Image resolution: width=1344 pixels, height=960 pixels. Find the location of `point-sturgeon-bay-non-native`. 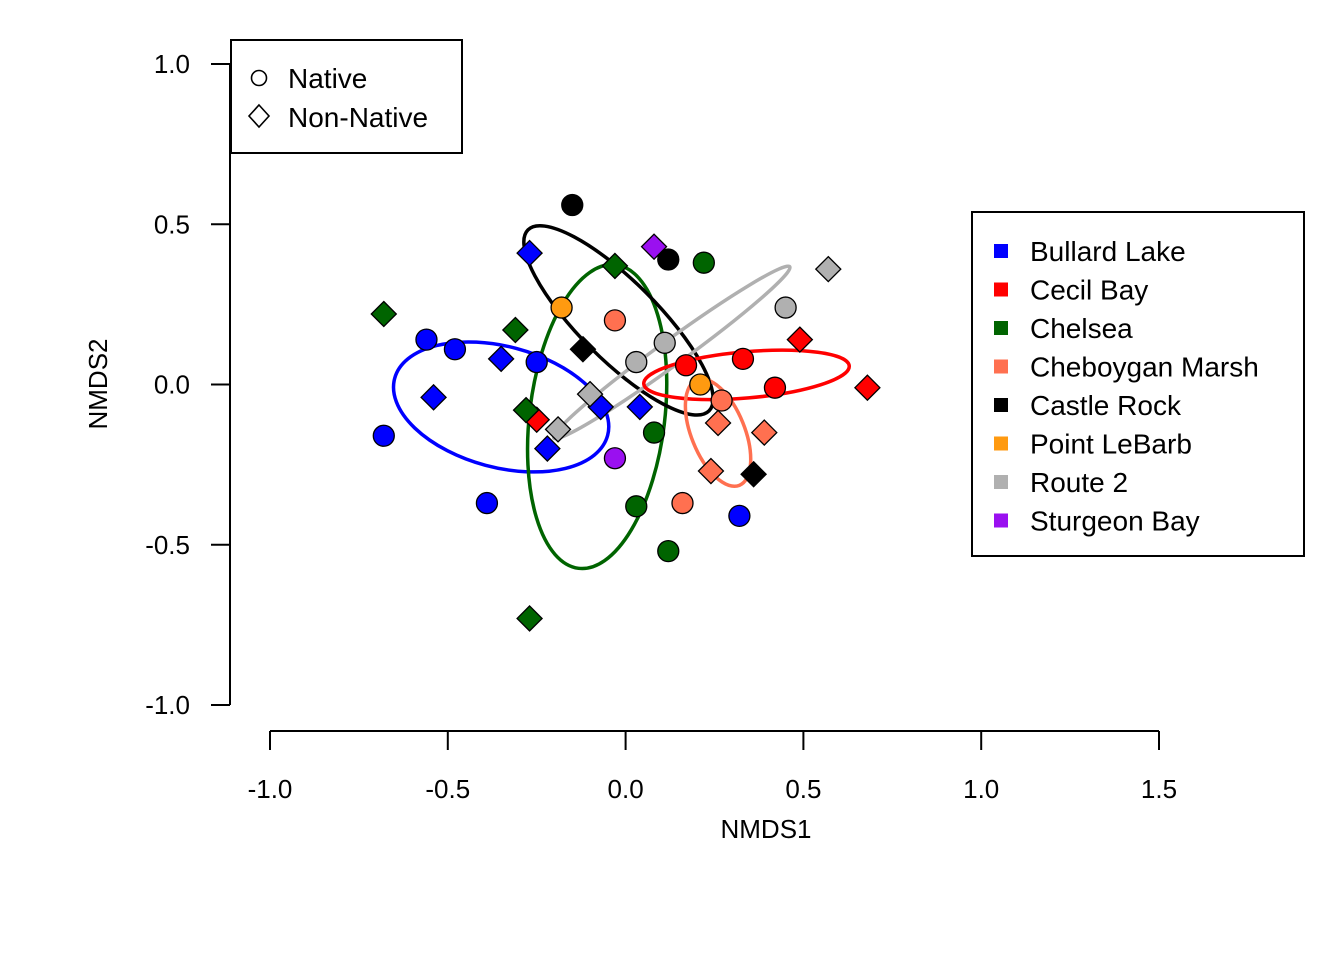

point-sturgeon-bay-non-native is located at coordinates (654, 247).